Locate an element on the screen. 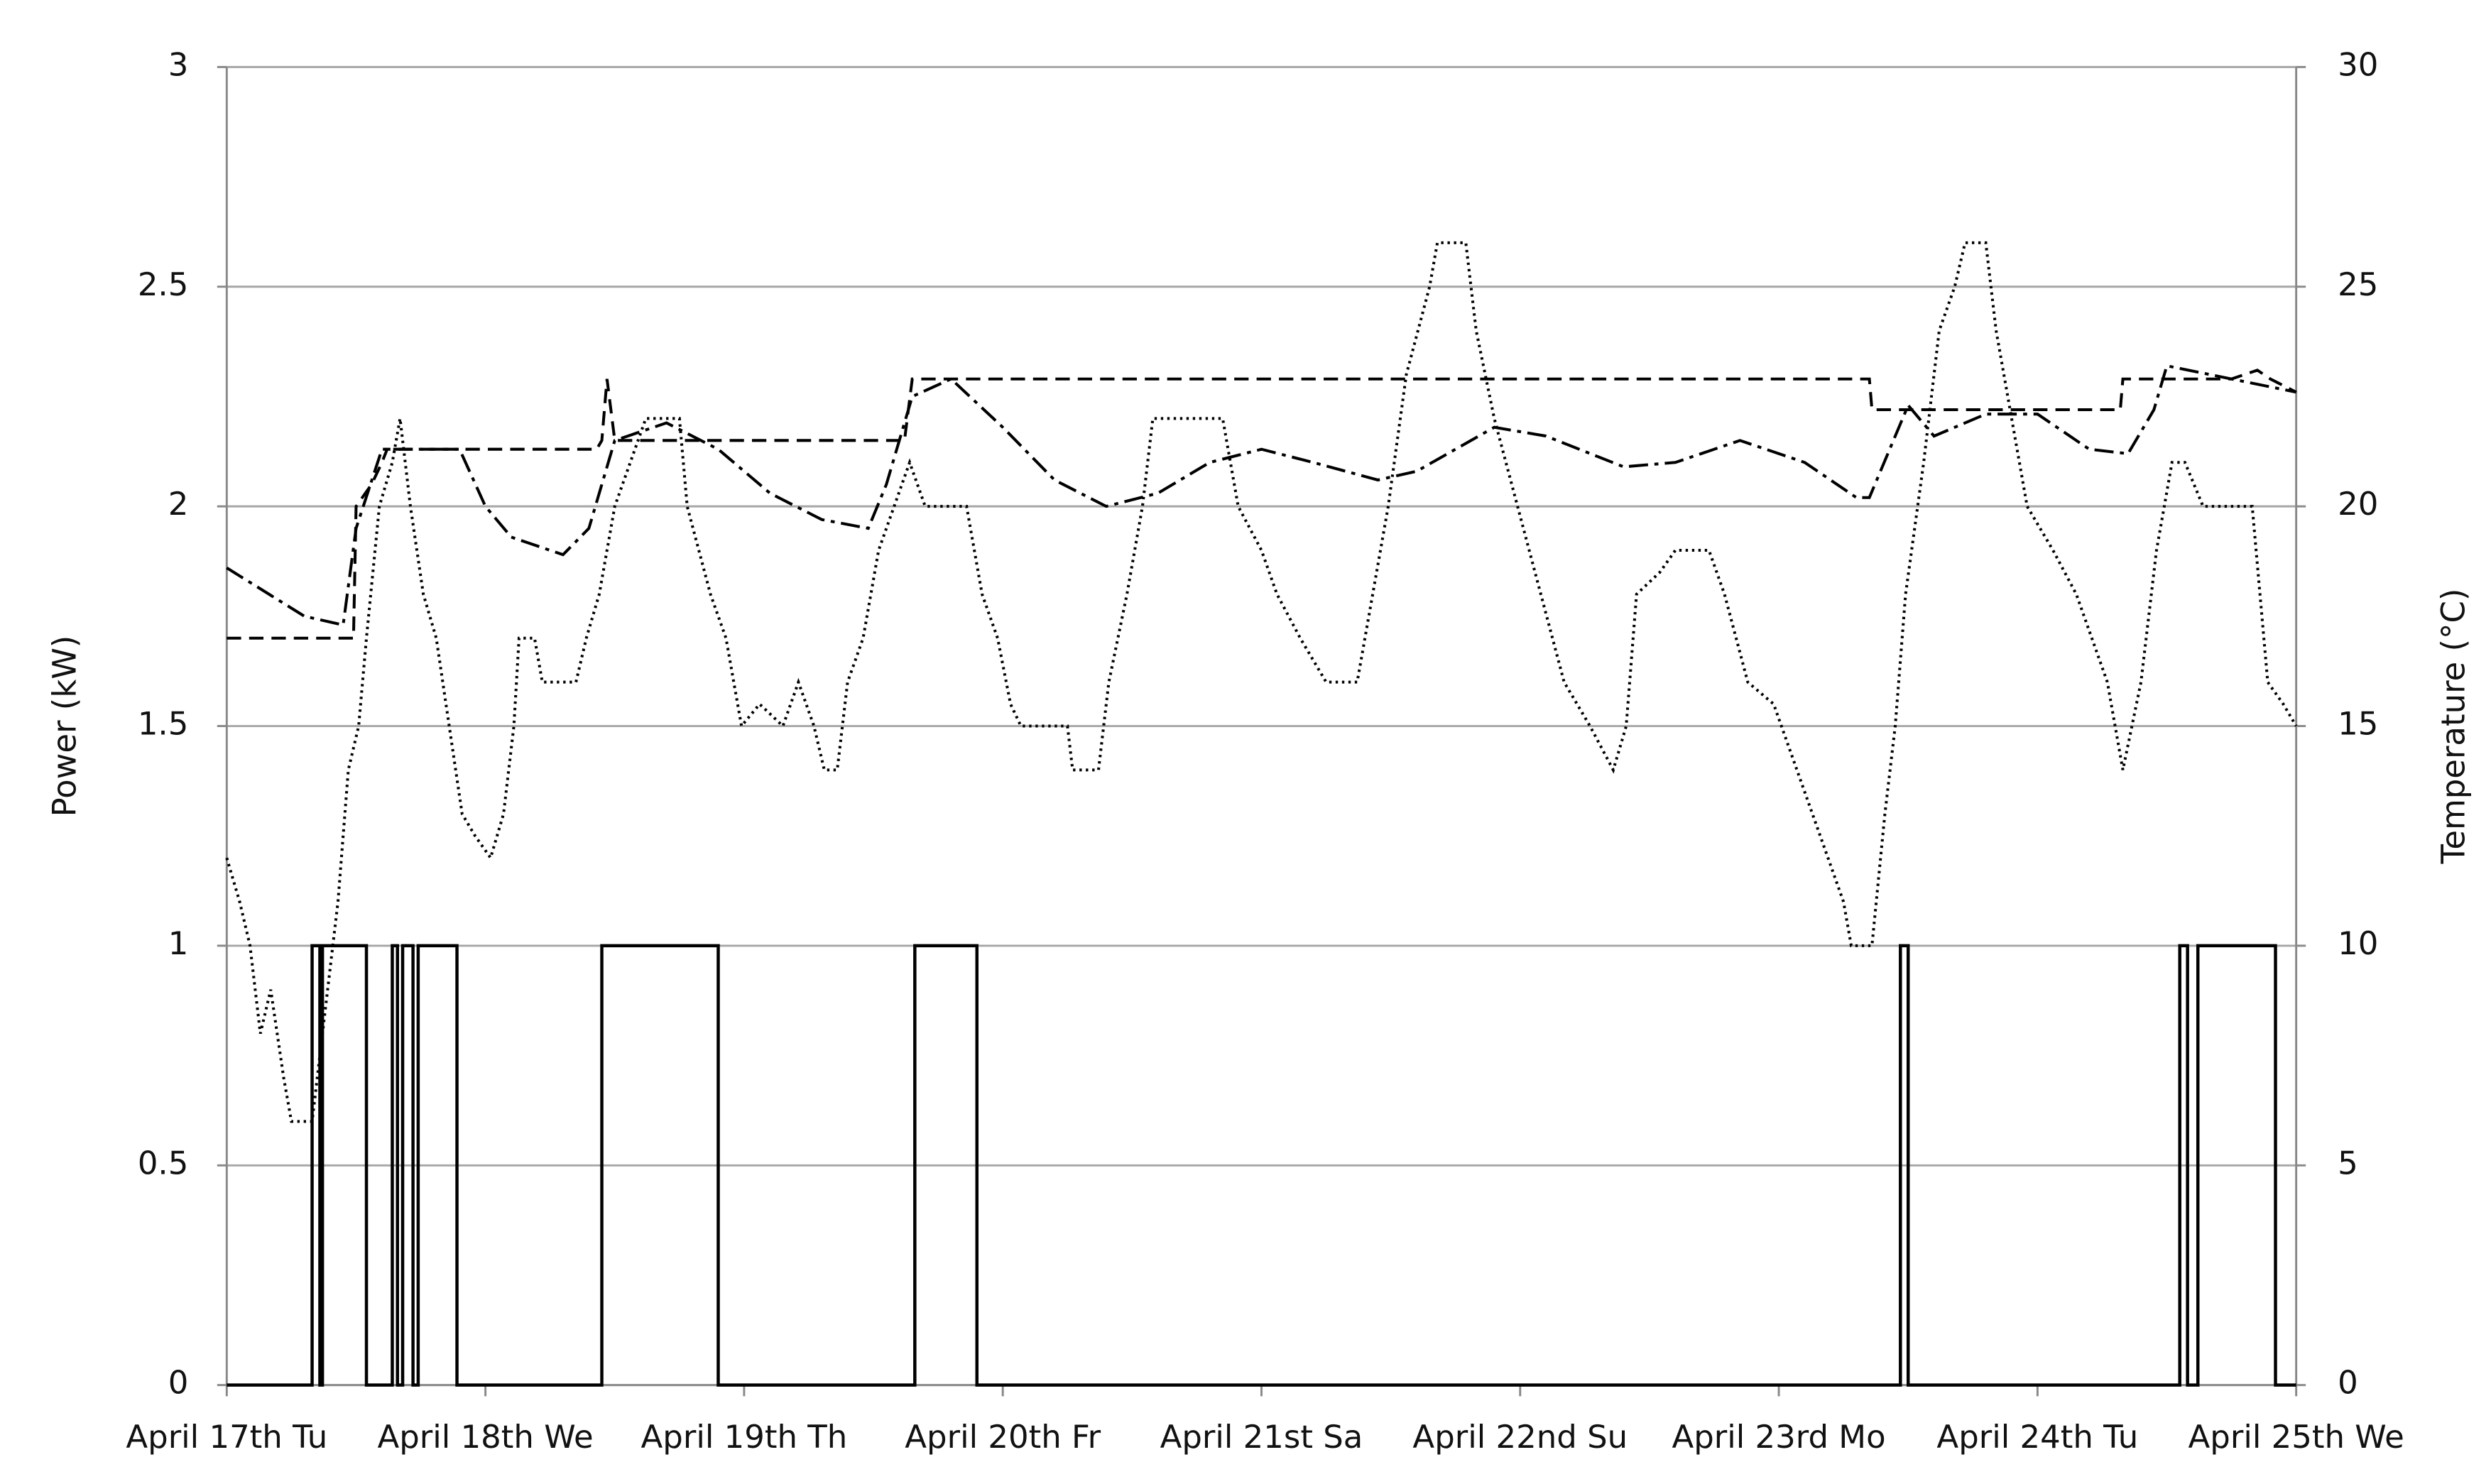  y2-tick-label: 0 is located at coordinates (2348, 1383).